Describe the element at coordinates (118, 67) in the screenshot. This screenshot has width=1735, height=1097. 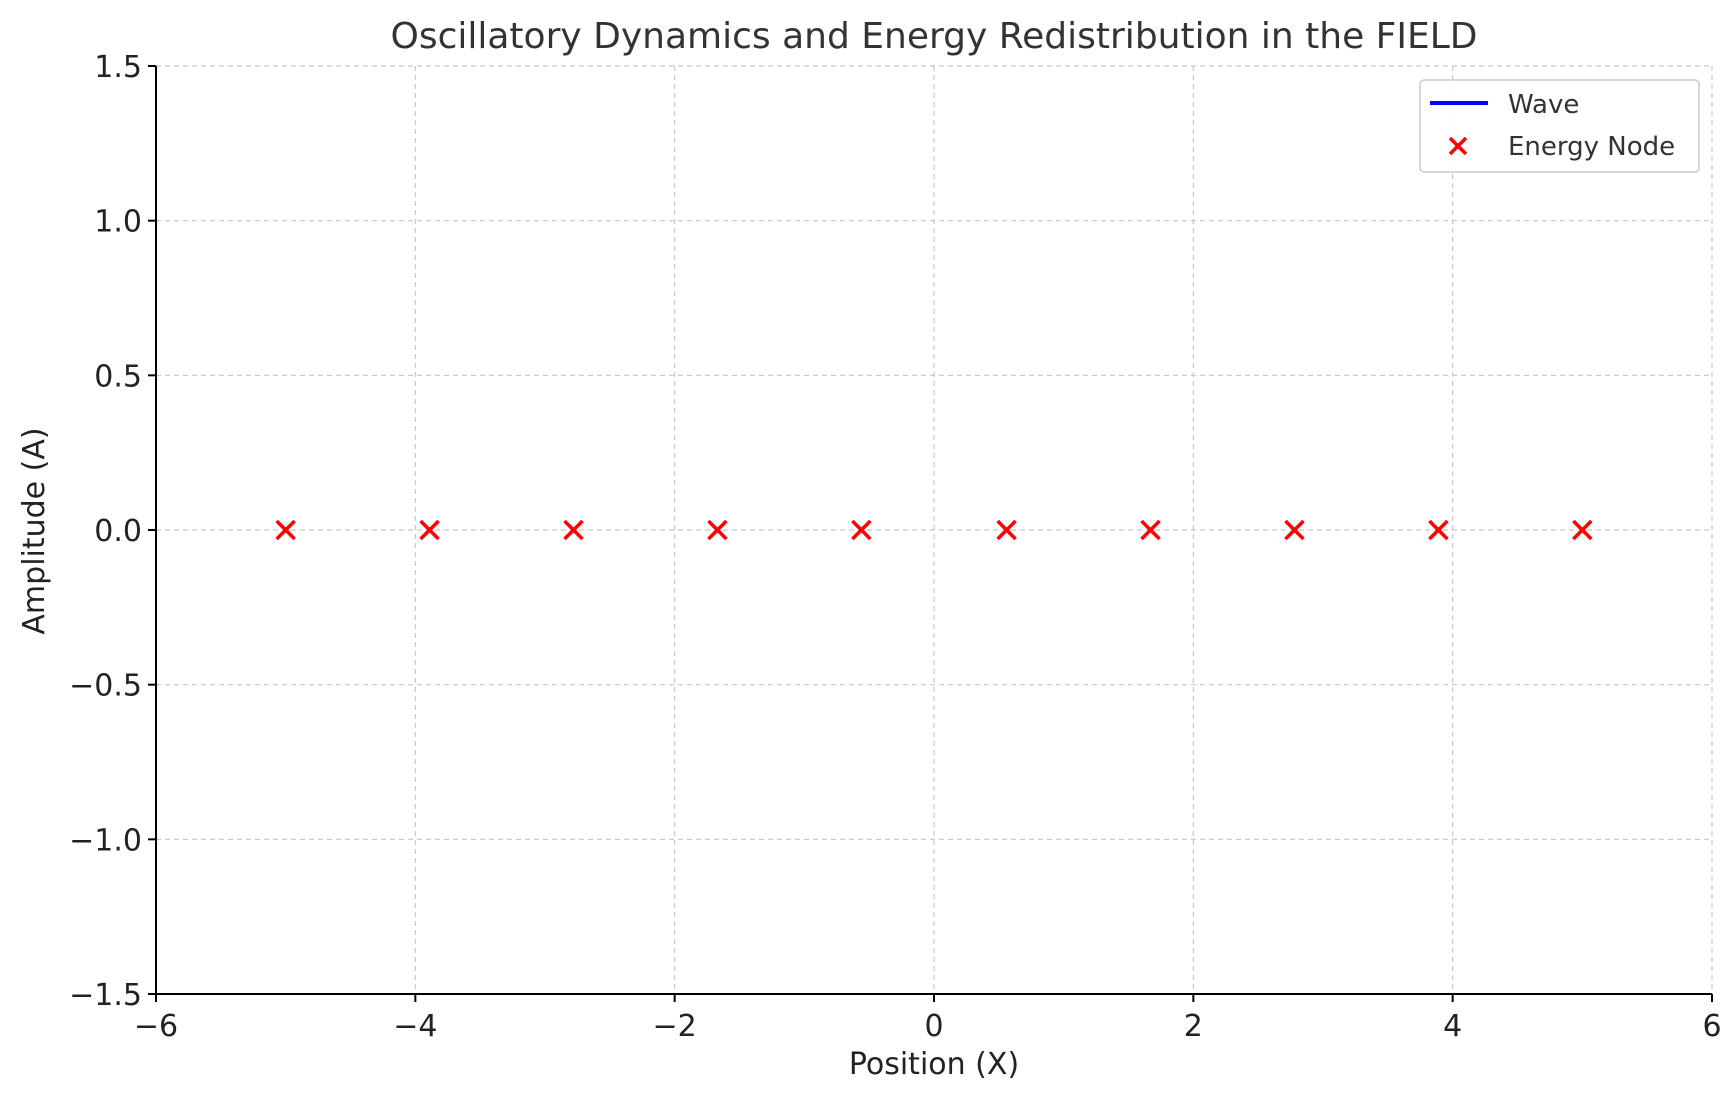
I see `y-tick-label: 1.5` at that location.